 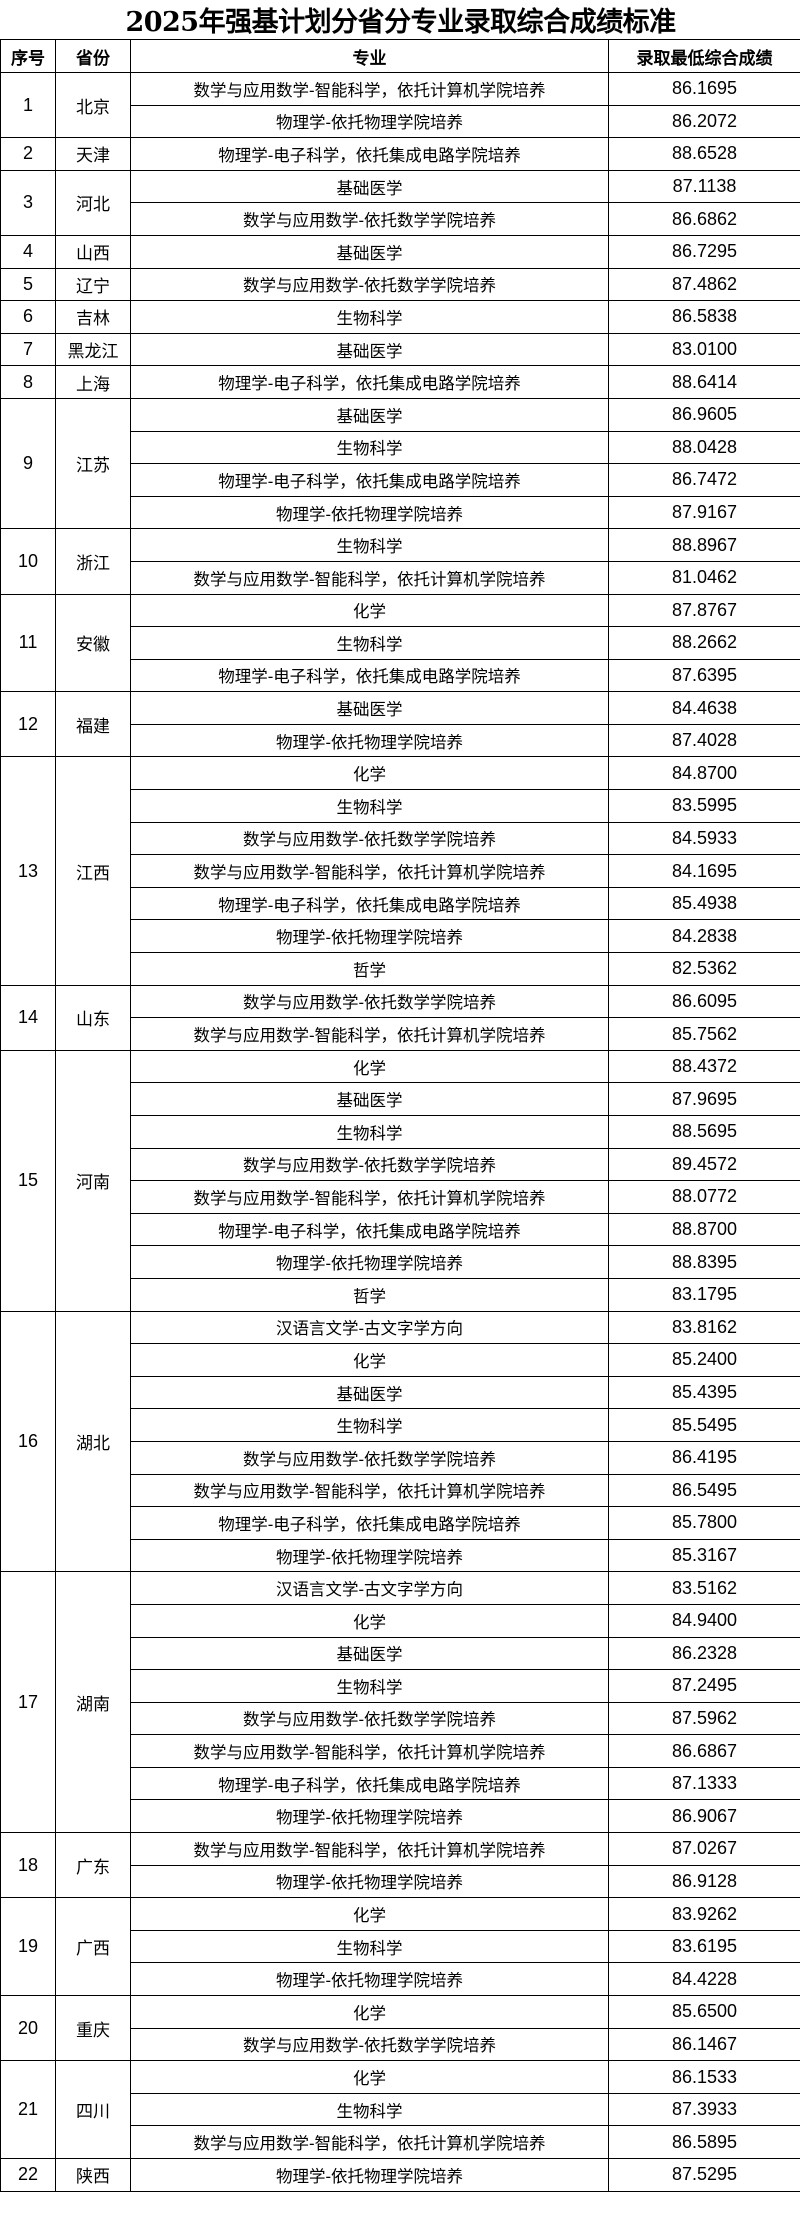 What do you see at coordinates (369, 56) in the screenshot?
I see `header-major: 专业` at bounding box center [369, 56].